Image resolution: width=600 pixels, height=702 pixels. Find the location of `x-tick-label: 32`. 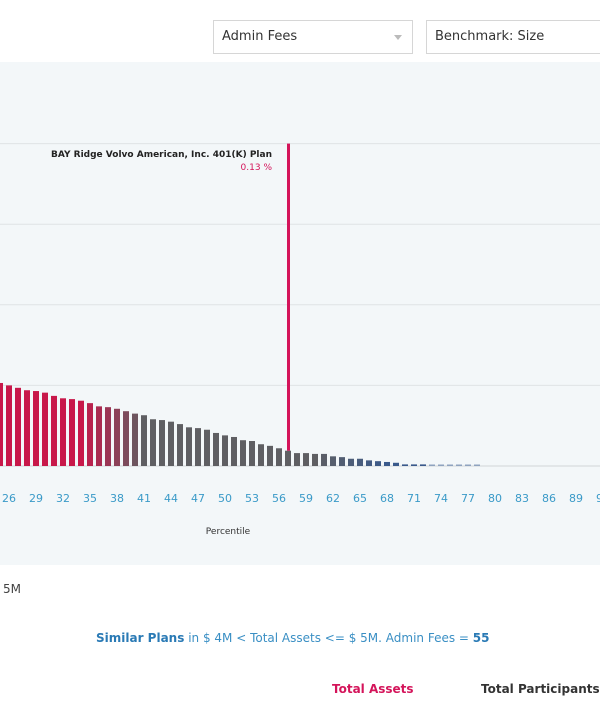

x-tick-label: 32 is located at coordinates (63, 498).